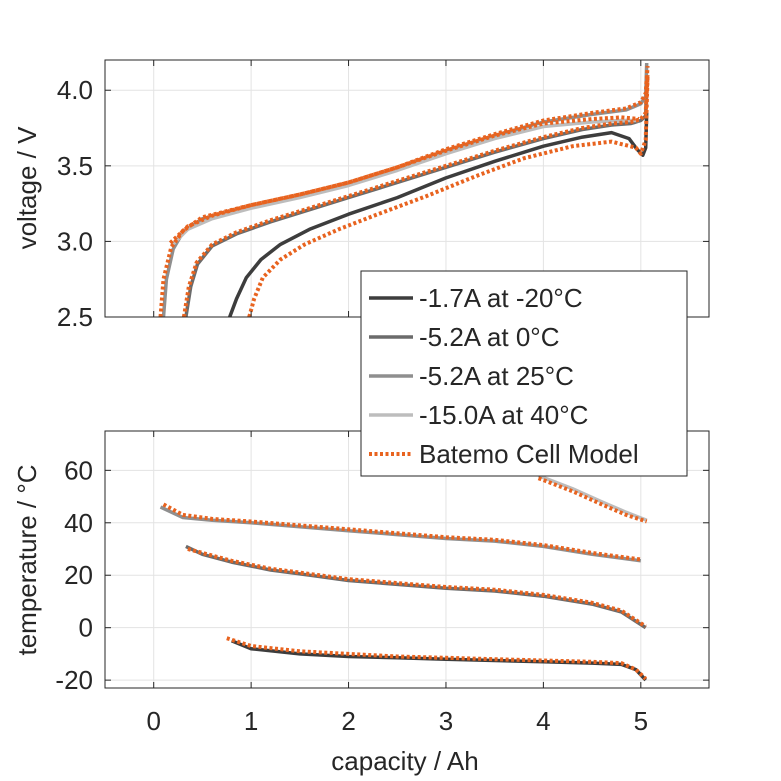 The height and width of the screenshot is (781, 781). What do you see at coordinates (27, 188) in the screenshot?
I see `voltage-ylabel: voltage / V` at bounding box center [27, 188].